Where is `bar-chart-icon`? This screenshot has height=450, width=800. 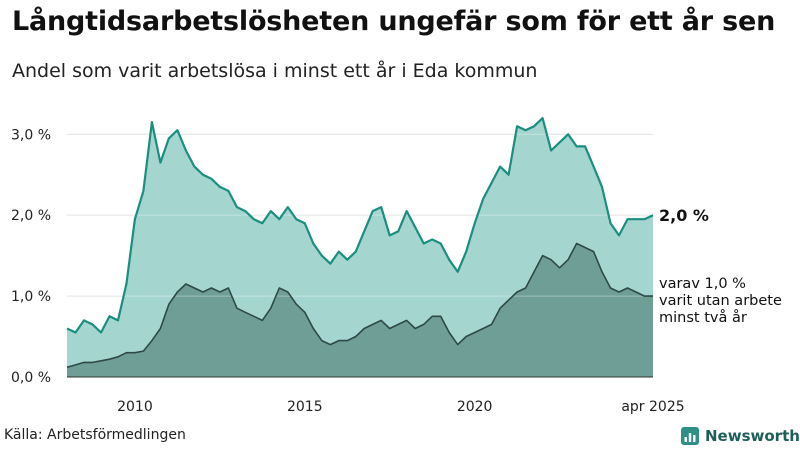 bar-chart-icon is located at coordinates (690, 436).